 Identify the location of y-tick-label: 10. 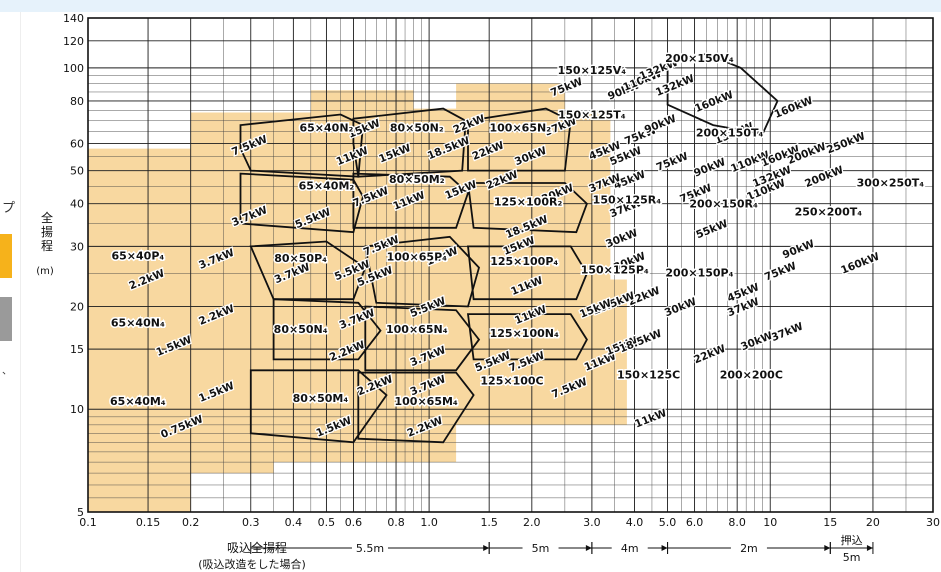
(77, 409).